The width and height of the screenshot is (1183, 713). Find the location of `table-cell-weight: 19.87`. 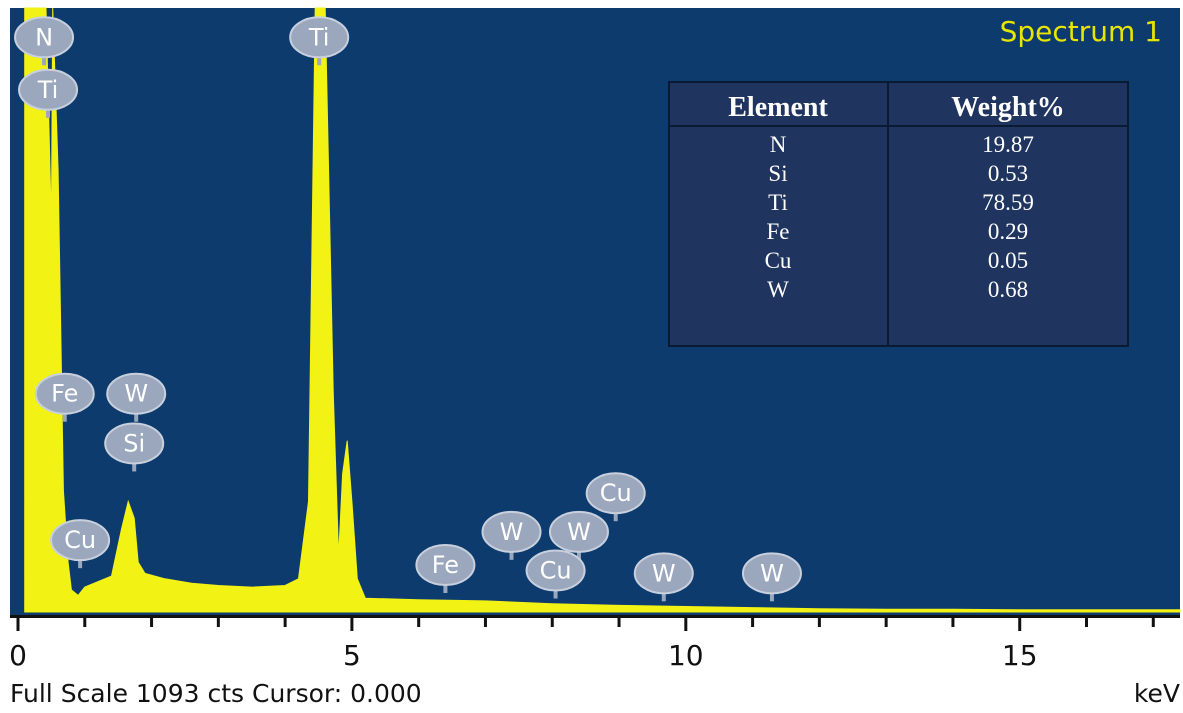

table-cell-weight: 19.87 is located at coordinates (1008, 144).